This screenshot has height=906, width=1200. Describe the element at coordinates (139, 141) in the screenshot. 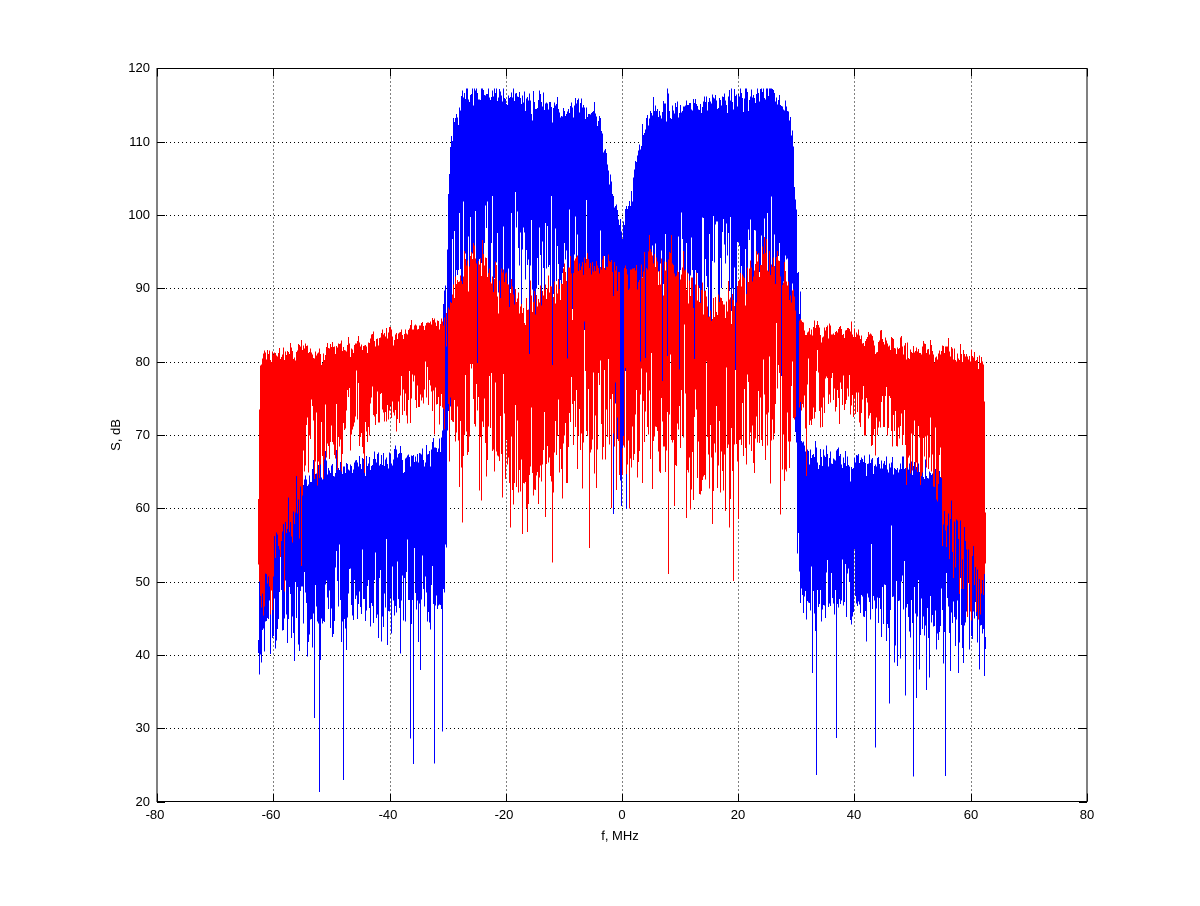

I see `svg-text: 110` at that location.